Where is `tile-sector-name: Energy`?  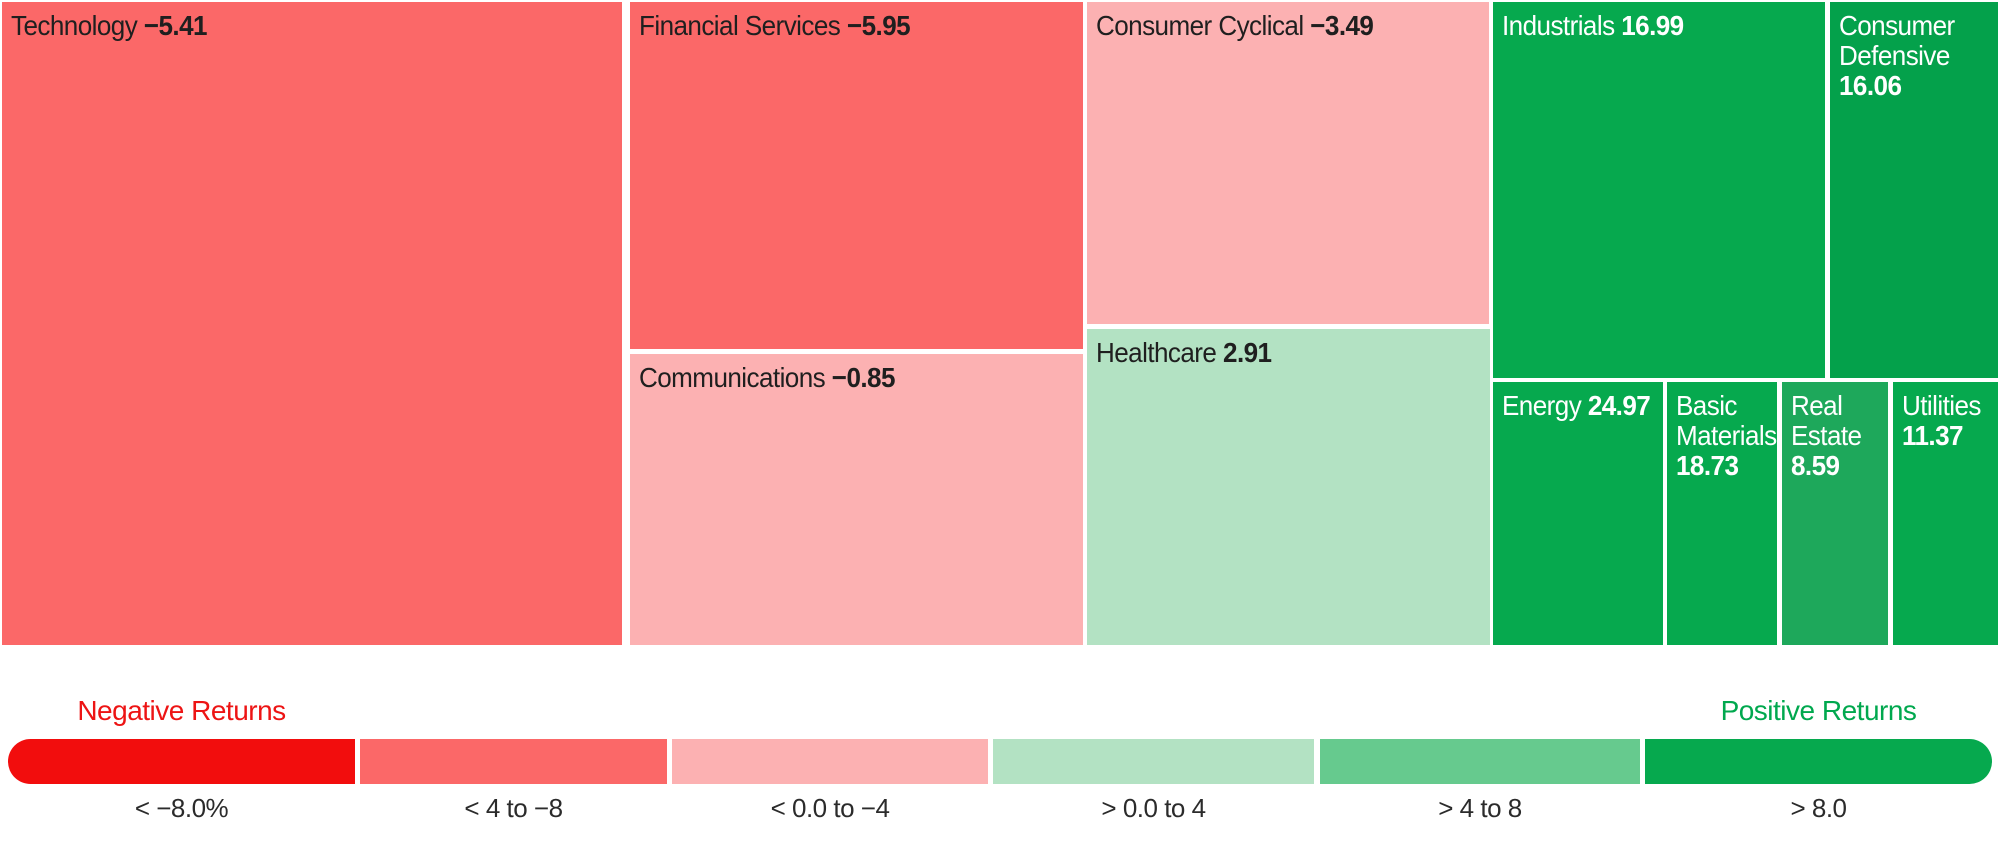 tile-sector-name: Energy is located at coordinates (1545, 405).